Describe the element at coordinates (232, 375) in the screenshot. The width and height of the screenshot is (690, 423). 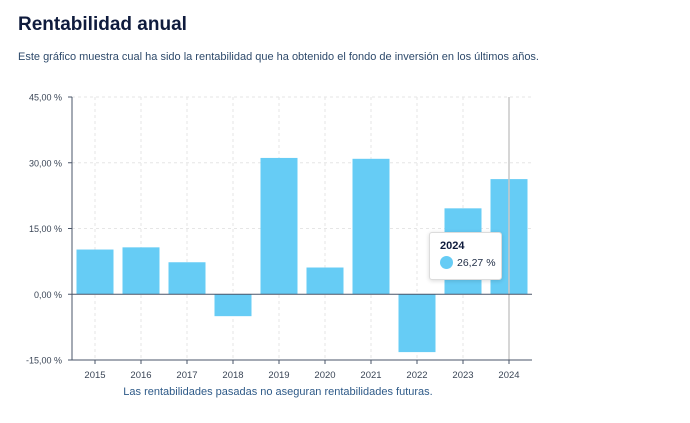
I see `x-tick-label: 2018` at that location.